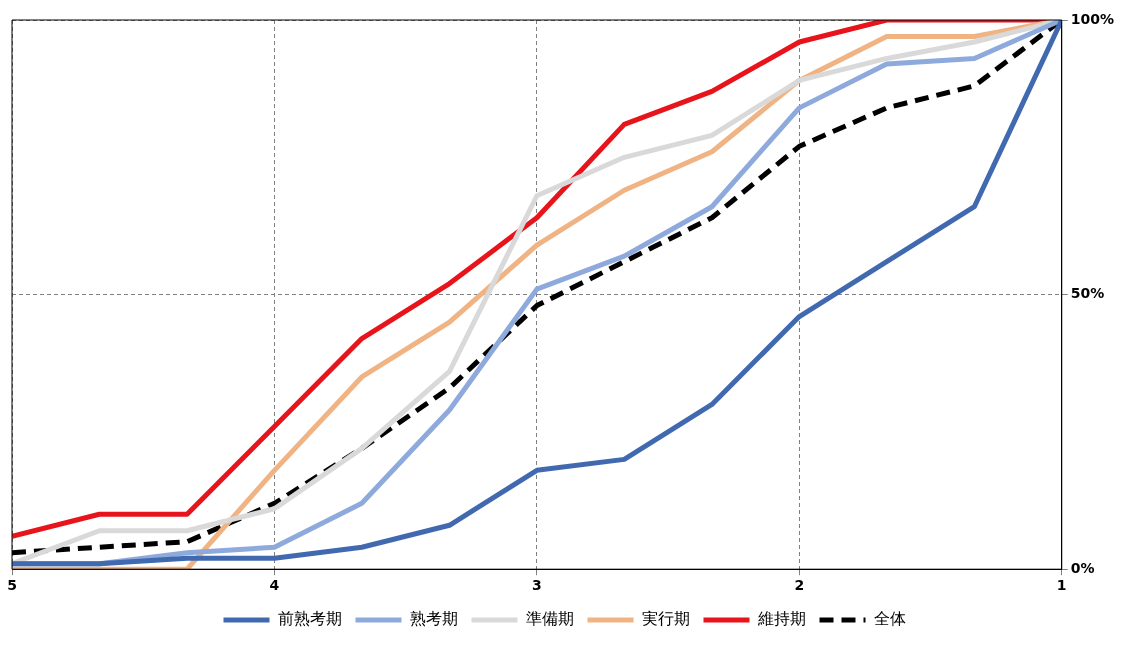 The image size is (1127, 646). I want to click on legend-label: 実行期, so click(665, 619).